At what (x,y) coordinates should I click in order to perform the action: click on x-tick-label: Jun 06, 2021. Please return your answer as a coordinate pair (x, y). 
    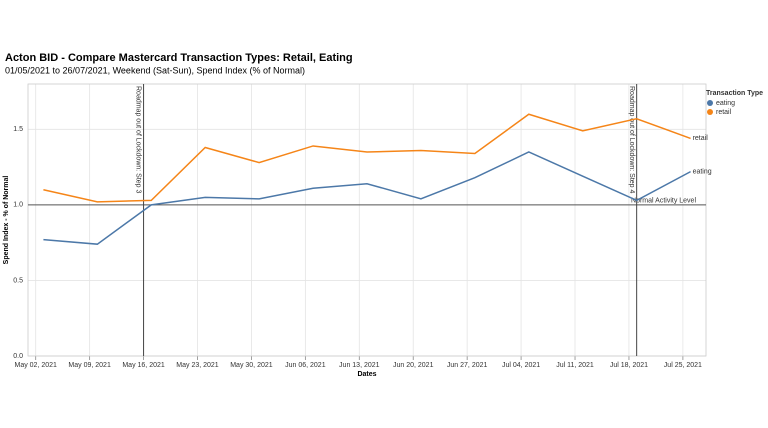
    Looking at the image, I should click on (305, 365).